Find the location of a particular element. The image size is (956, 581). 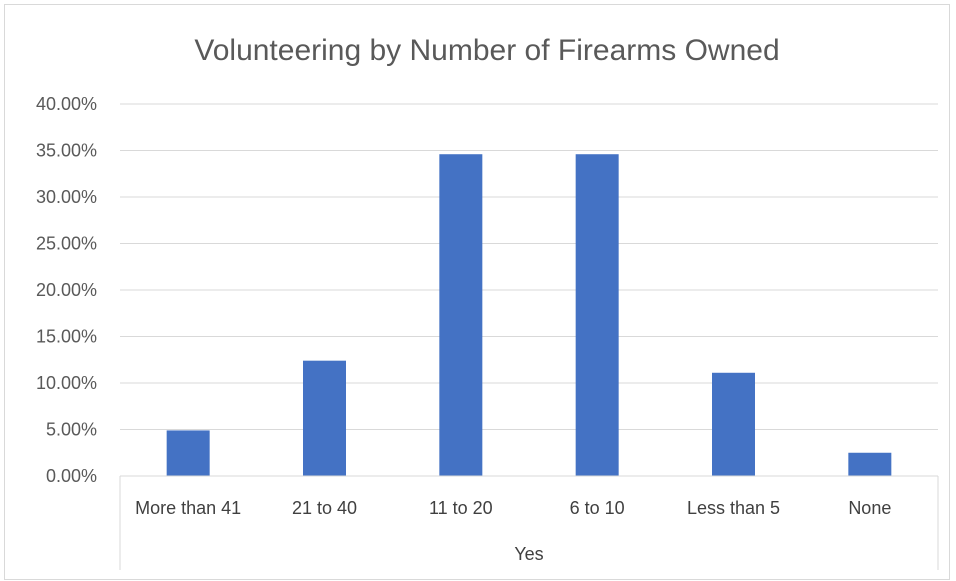

x-category-label: 6 to 10 is located at coordinates (597, 508).